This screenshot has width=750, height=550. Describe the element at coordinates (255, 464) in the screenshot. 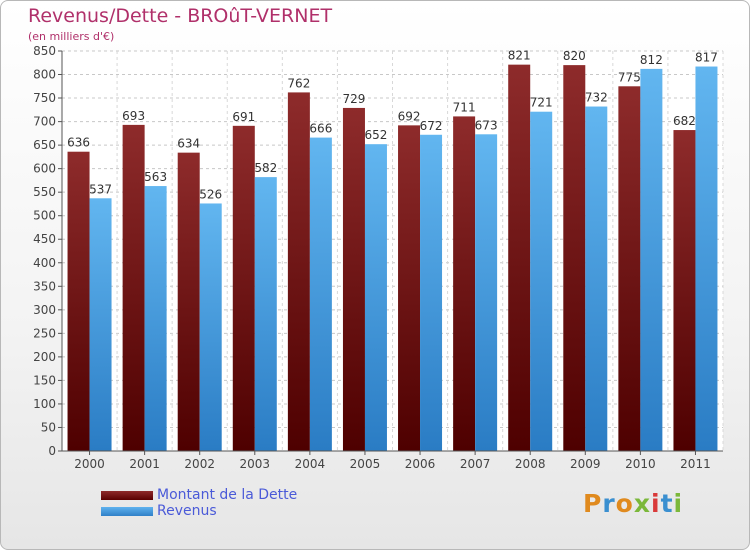

I see `x-tick-label: 2003` at that location.